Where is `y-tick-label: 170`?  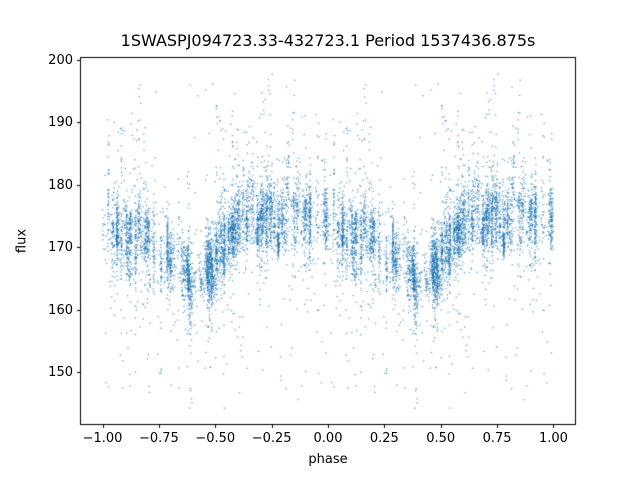 y-tick-label: 170 is located at coordinates (60, 248).